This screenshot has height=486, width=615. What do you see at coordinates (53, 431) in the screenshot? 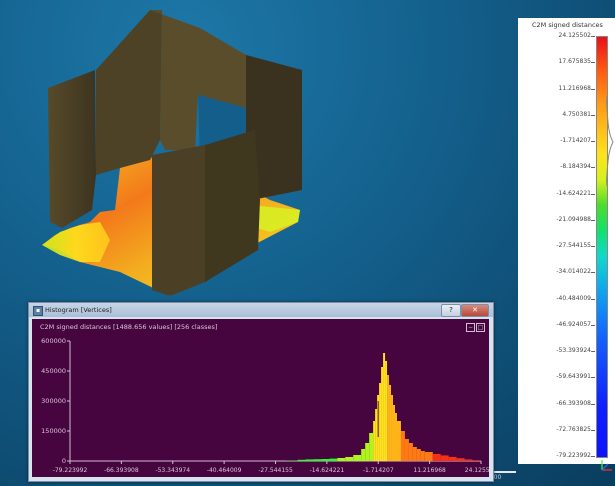
I see `y-tick-label: 150000` at bounding box center [53, 431].